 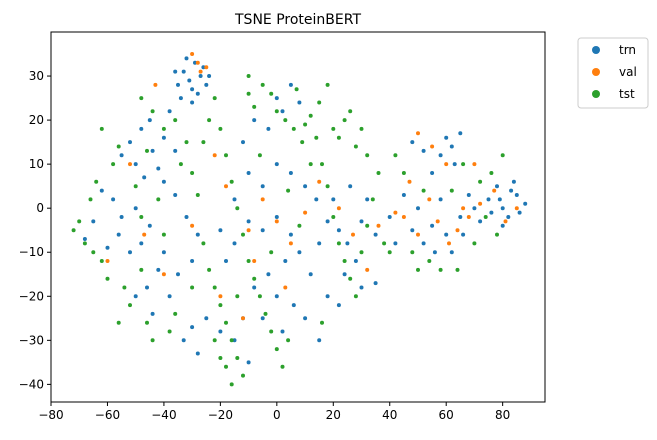 I want to click on x-tick-label: 20, so click(x=333, y=415).